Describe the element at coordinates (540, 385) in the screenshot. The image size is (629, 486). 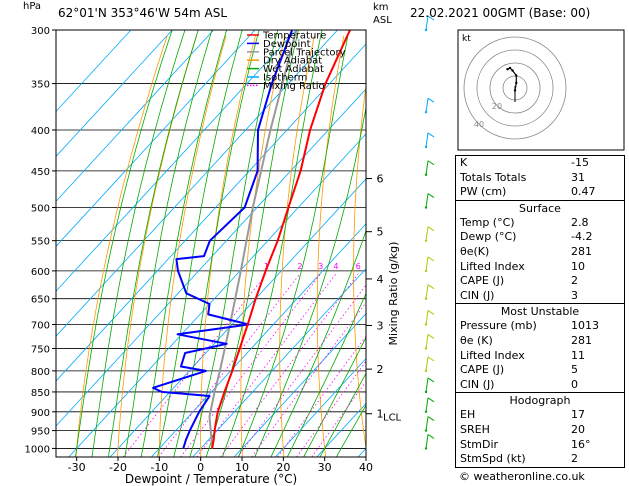
I see `stat-row: CIN (J) 0` at that location.